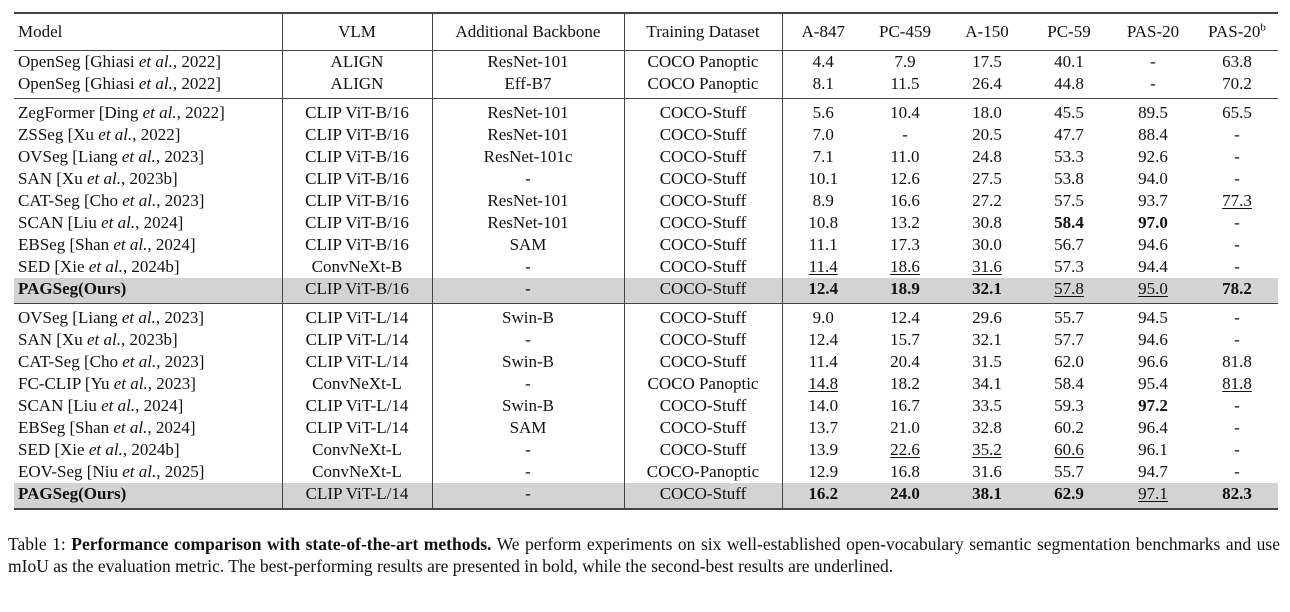 This screenshot has height=612, width=1290. I want to click on cell-model: OVSeg [Liang et al., 2023], so click(148, 157).